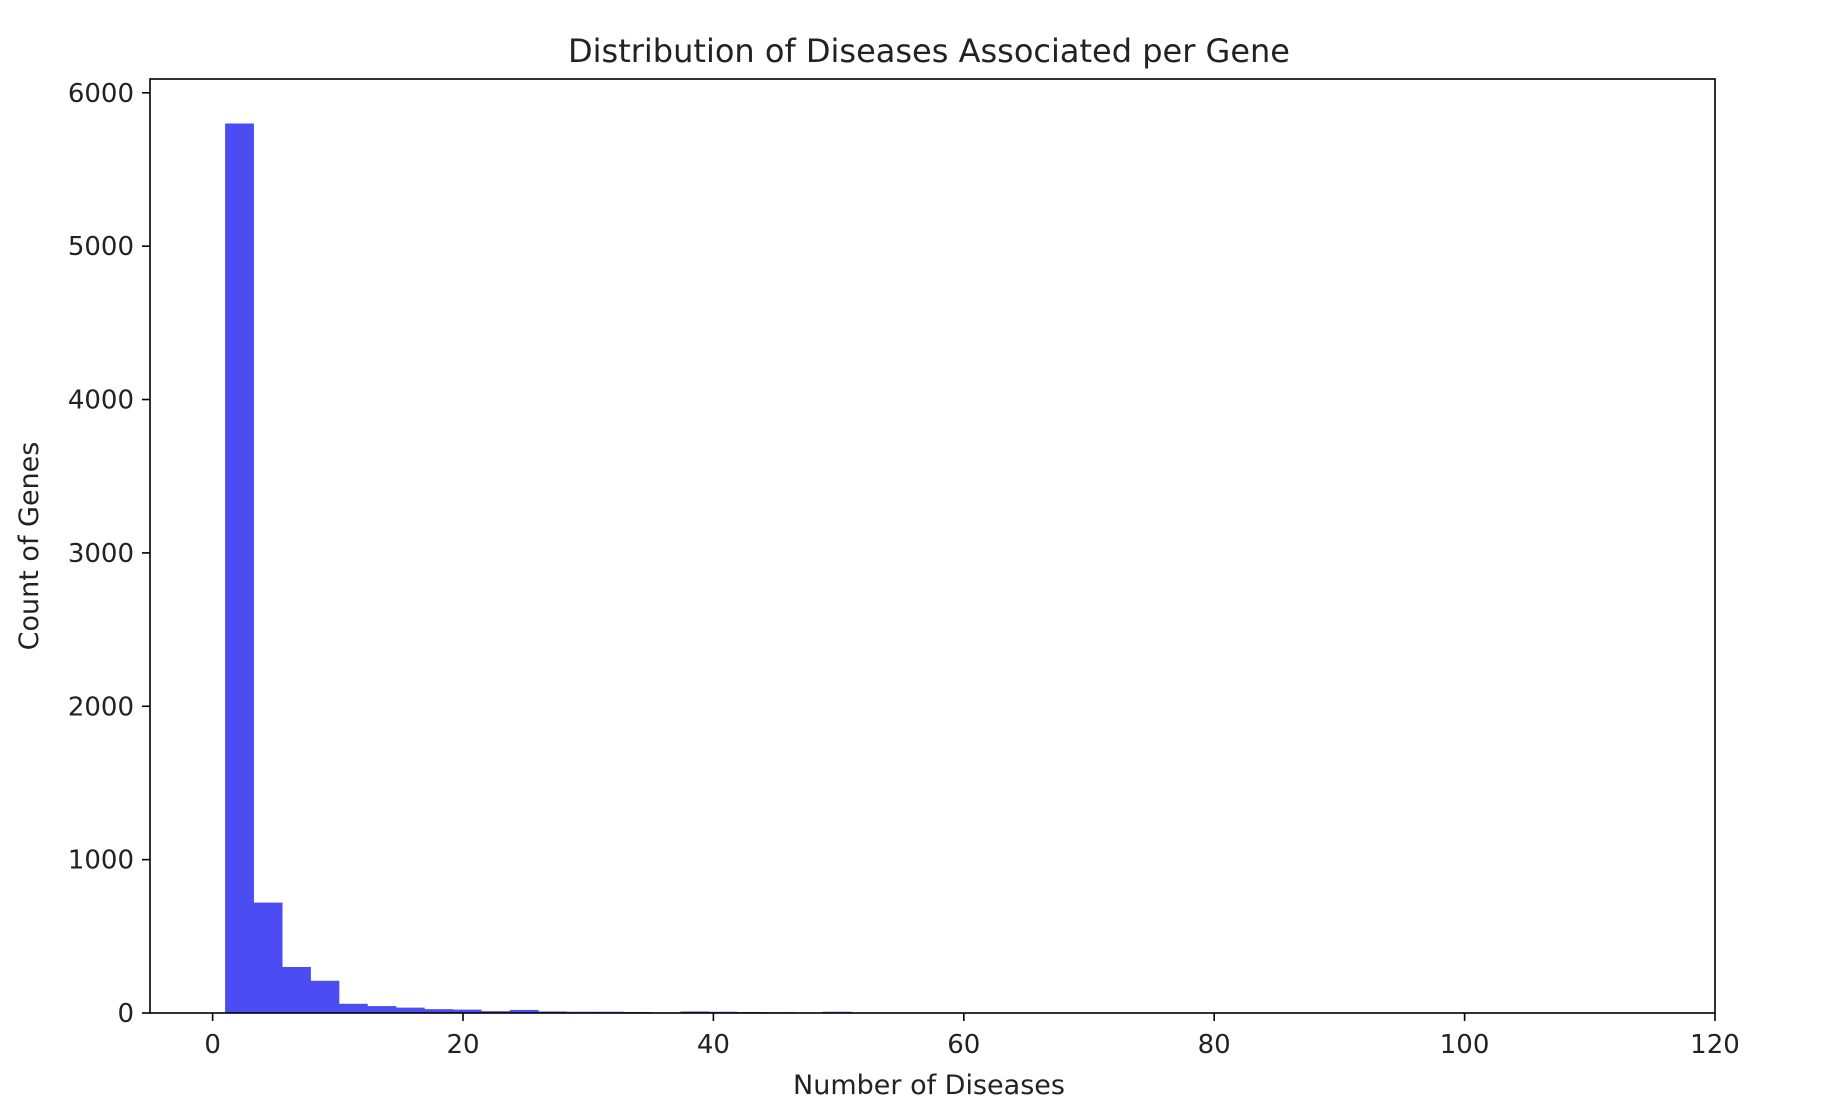  Describe the element at coordinates (929, 1084) in the screenshot. I see `x-axis-title: Number of Diseases` at that location.